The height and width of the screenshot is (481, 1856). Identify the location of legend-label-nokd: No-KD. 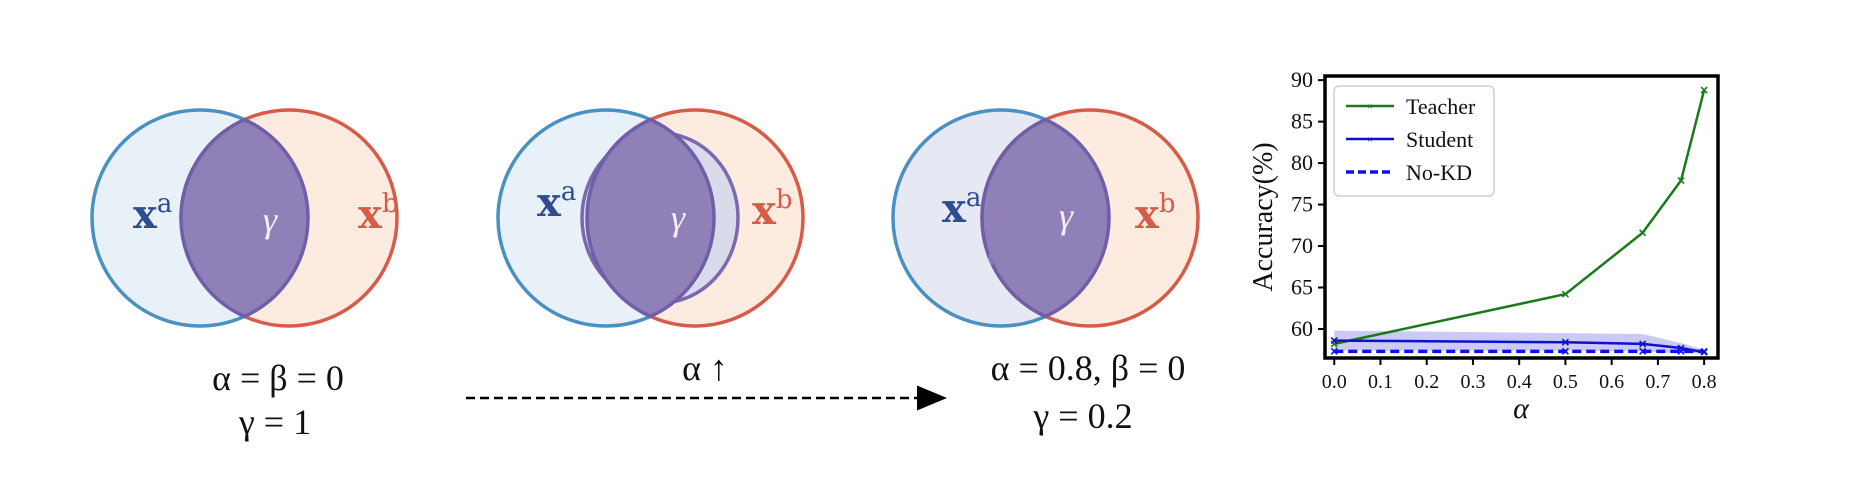
(1439, 172).